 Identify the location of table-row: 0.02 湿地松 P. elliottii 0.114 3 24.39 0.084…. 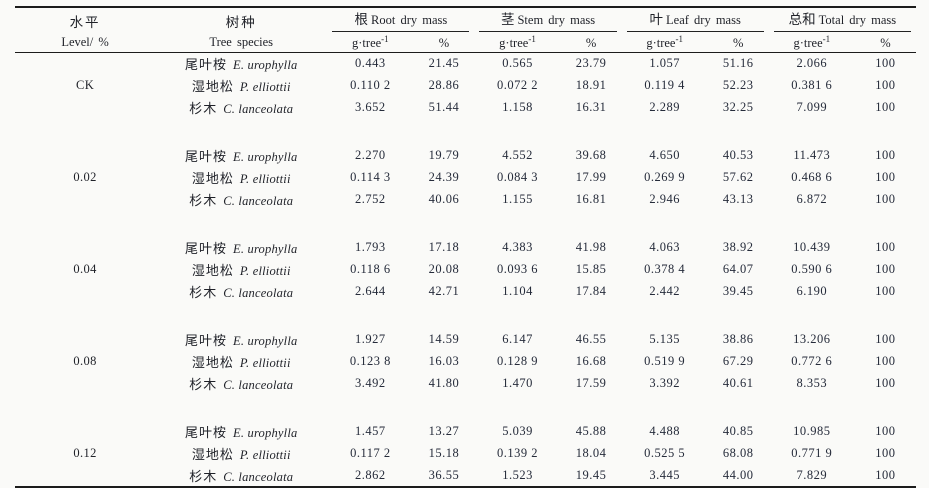
(465, 178).